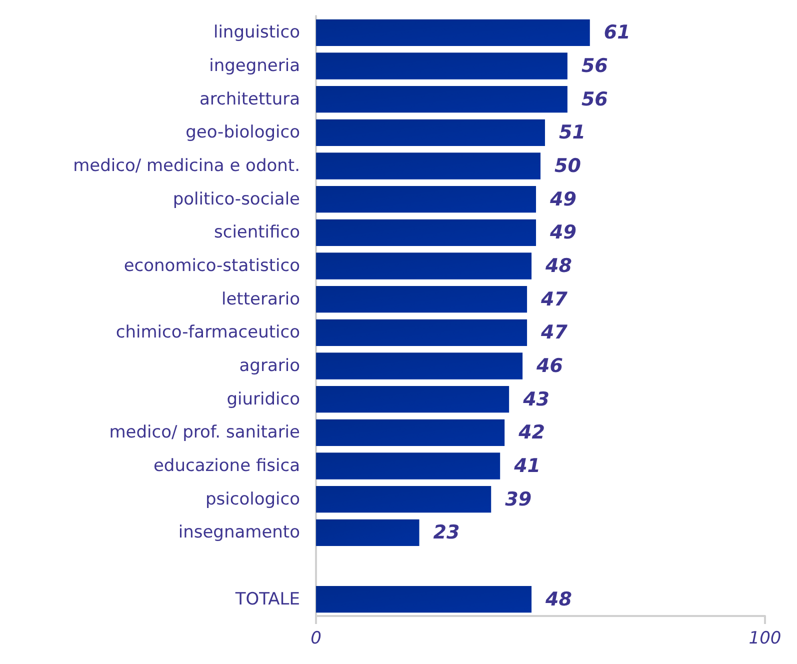  Describe the element at coordinates (252, 499) in the screenshot. I see `y-tick-label: psicologico` at that location.